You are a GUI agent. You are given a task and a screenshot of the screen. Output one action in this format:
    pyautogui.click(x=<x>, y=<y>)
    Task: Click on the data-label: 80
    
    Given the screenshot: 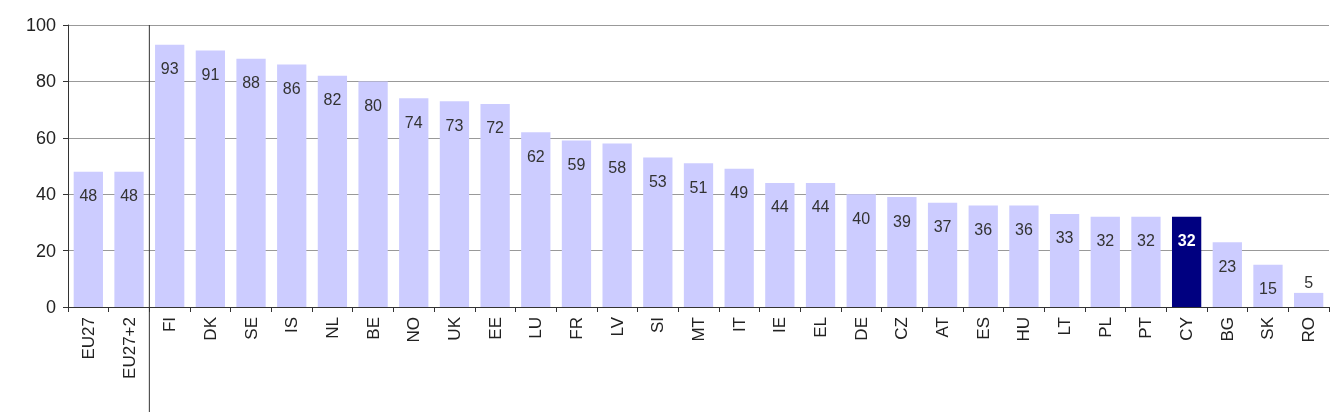 What is the action you would take?
    pyautogui.click(x=373, y=105)
    